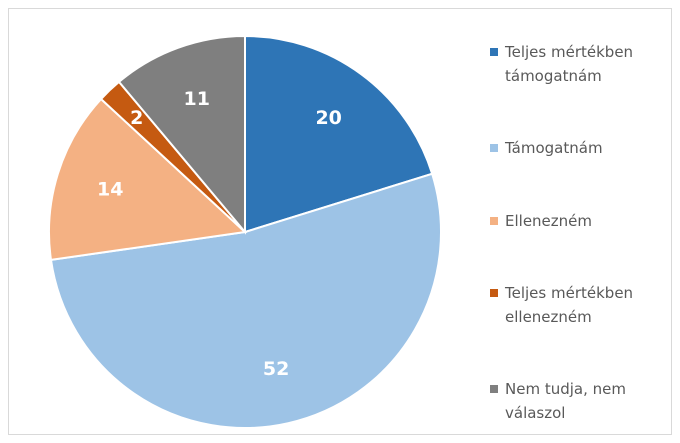  I want to click on legend-item: Teljes mértékben ellenezném, so click(577, 305).